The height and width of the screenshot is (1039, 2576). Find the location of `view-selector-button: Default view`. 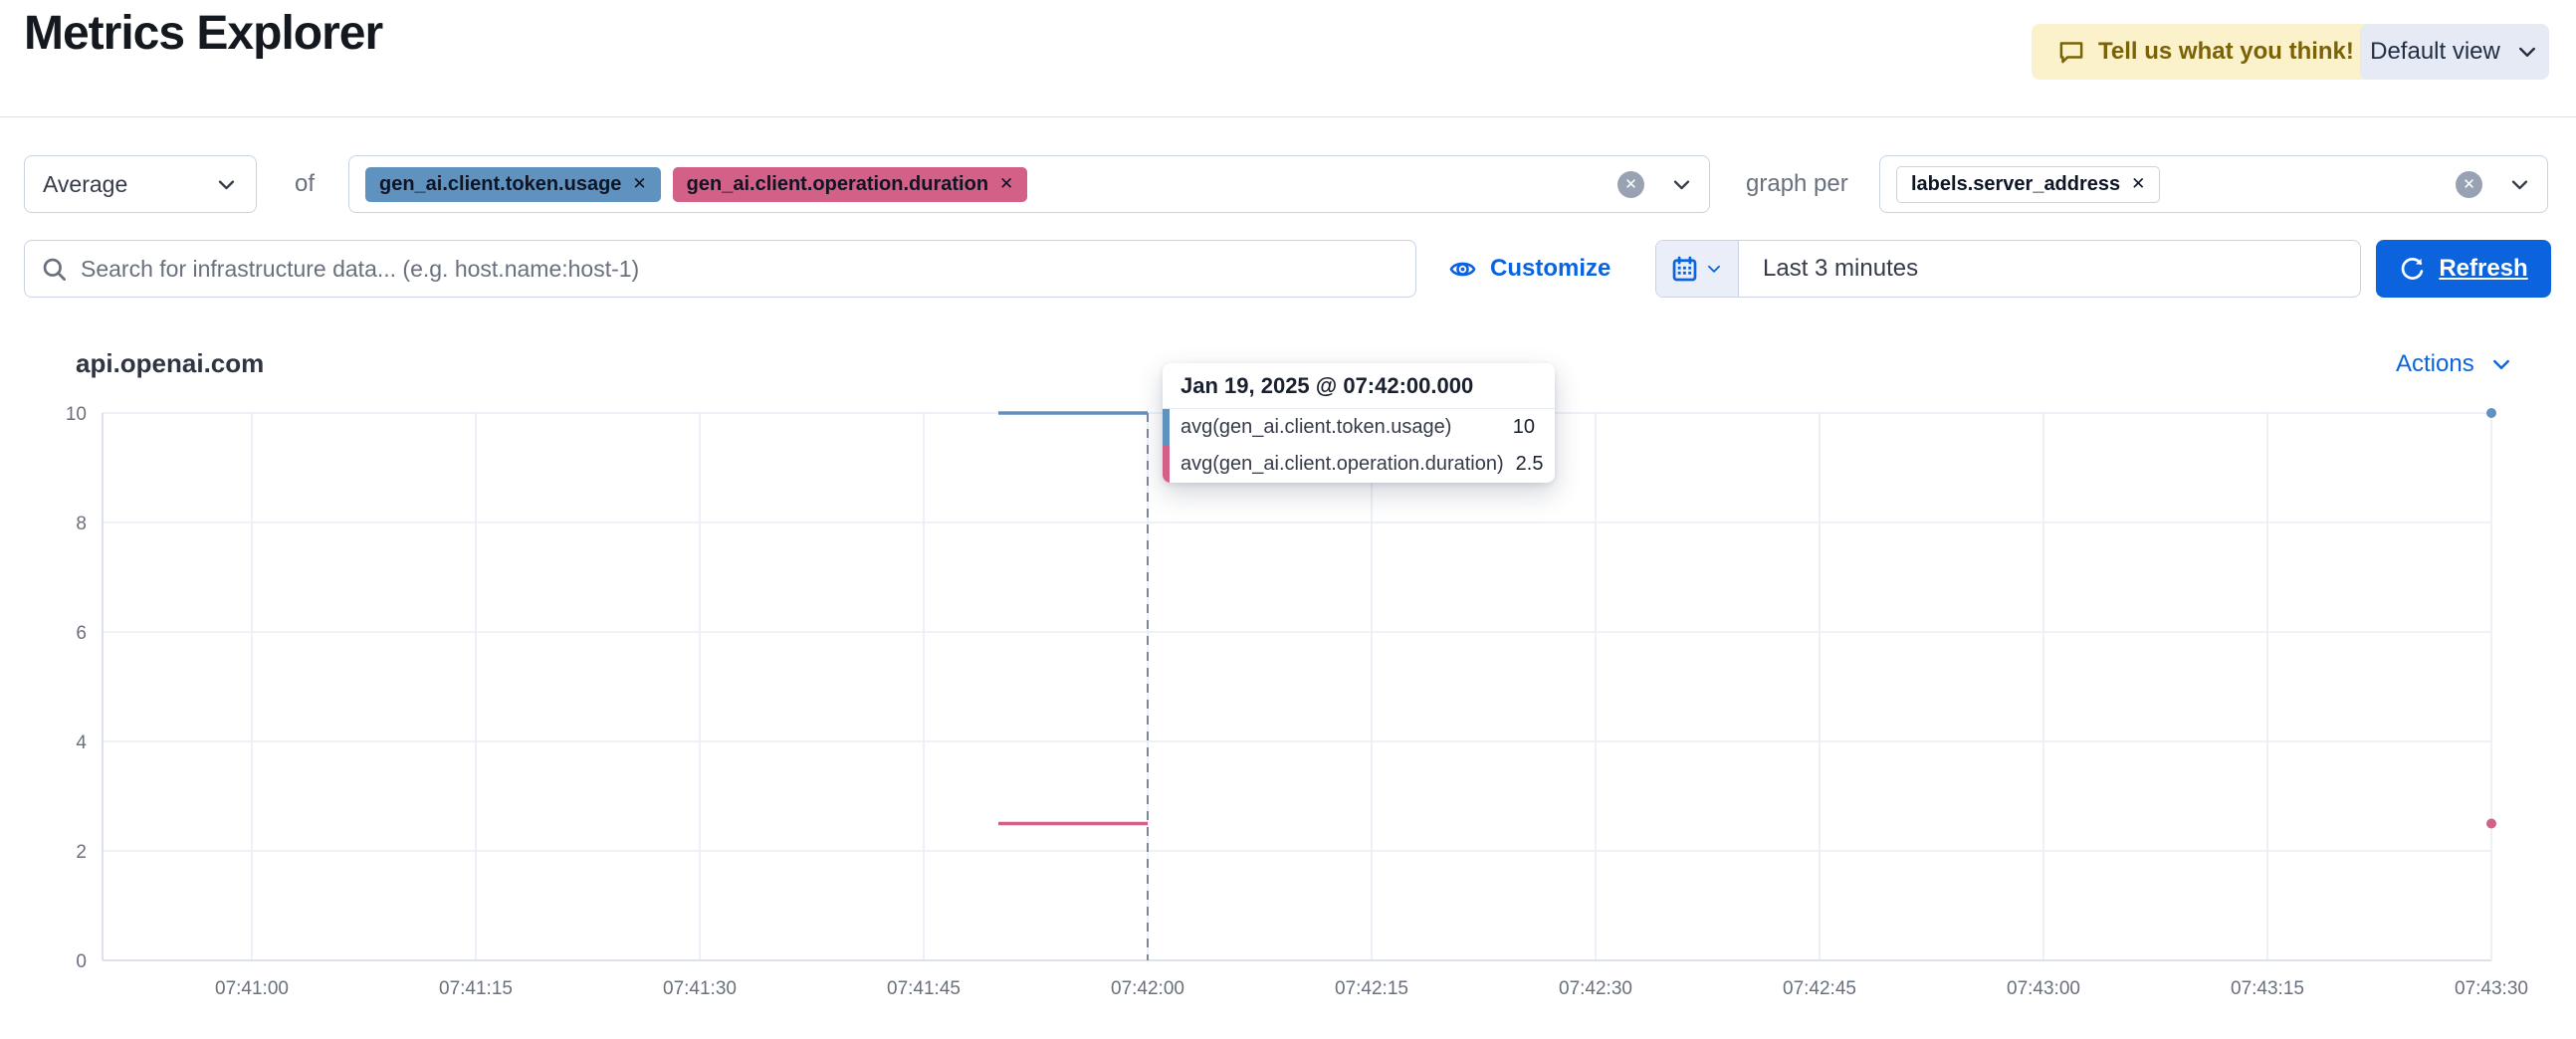

view-selector-button: Default view is located at coordinates (2454, 52).